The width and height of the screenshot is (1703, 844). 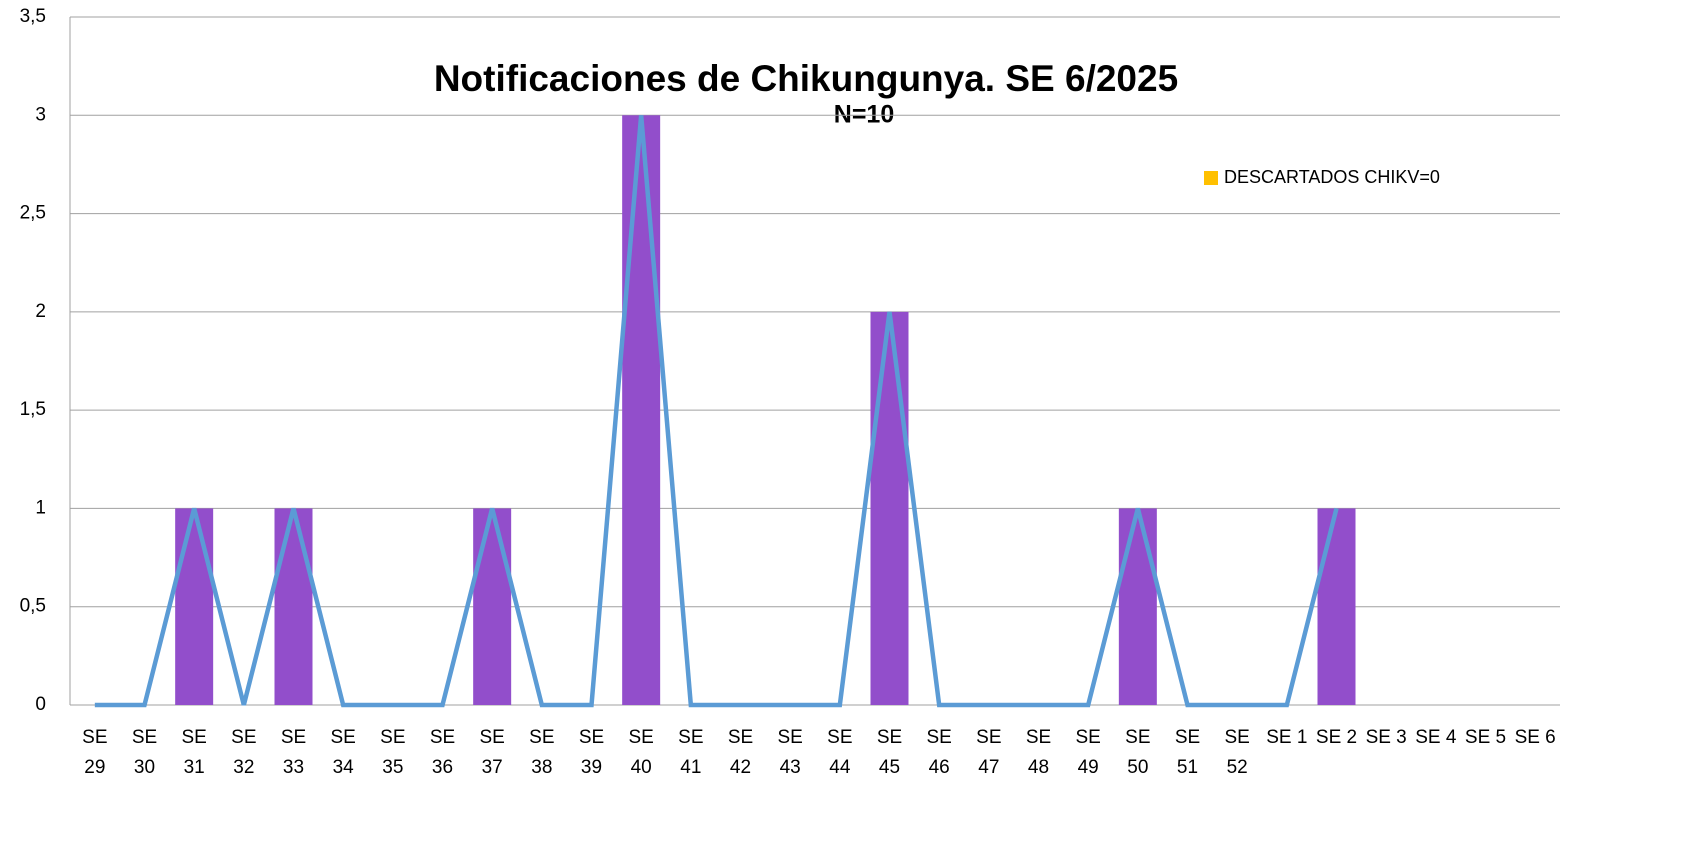 I want to click on x-tick-label: SE 40, so click(x=640, y=752).